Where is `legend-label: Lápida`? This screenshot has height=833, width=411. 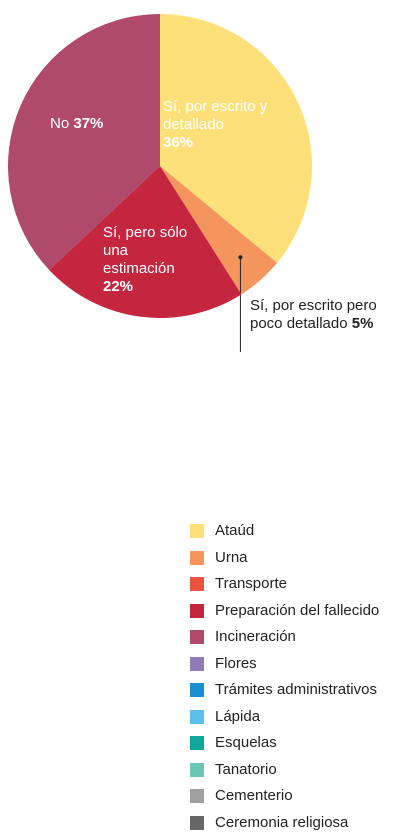
legend-label: Lápida is located at coordinates (238, 716).